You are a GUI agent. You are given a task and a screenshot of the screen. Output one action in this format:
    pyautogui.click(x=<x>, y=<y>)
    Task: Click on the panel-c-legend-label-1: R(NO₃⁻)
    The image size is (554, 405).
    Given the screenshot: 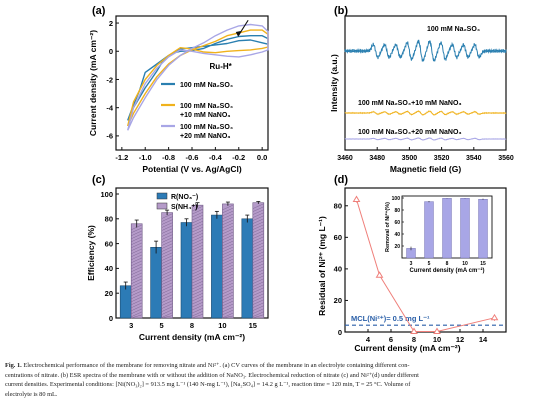 What is the action you would take?
    pyautogui.click(x=184, y=197)
    